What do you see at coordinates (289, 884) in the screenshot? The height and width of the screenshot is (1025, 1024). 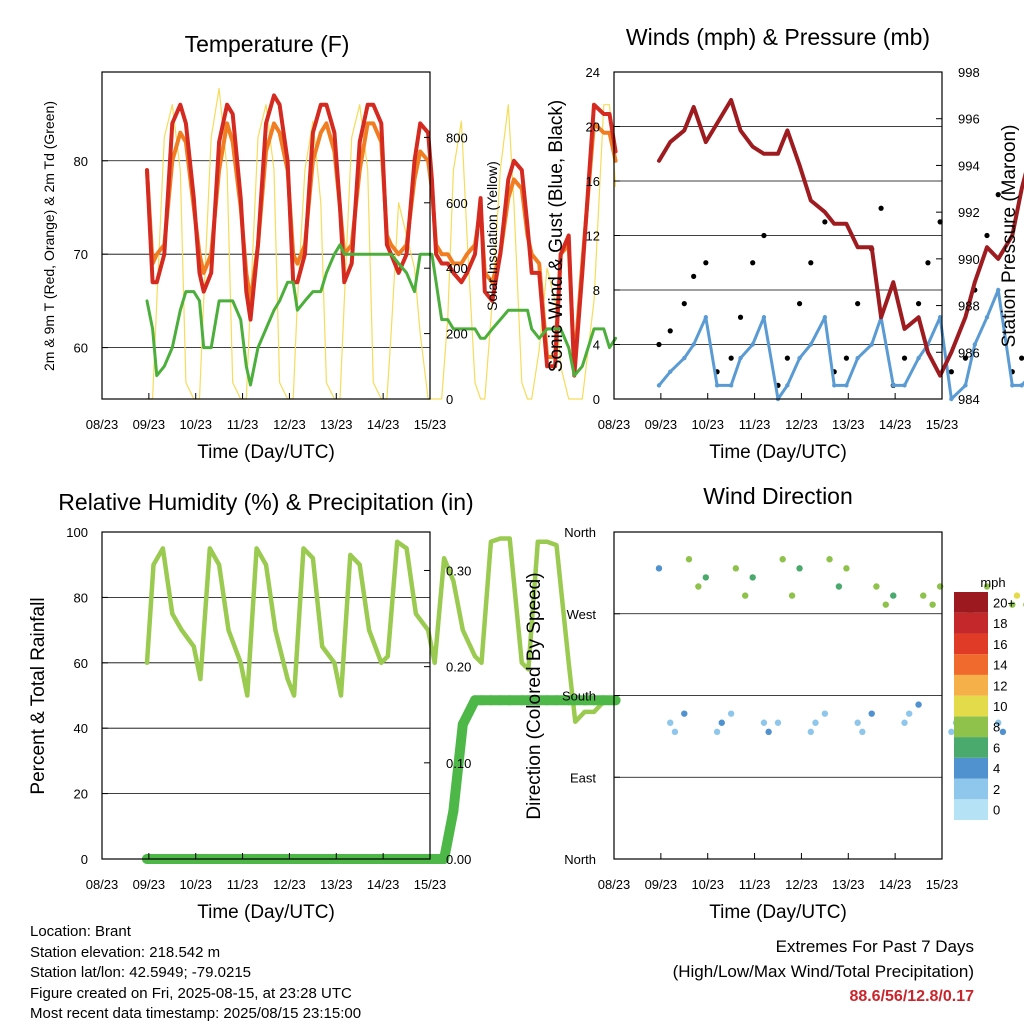 I see `x-tick-label: 12/23` at bounding box center [289, 884].